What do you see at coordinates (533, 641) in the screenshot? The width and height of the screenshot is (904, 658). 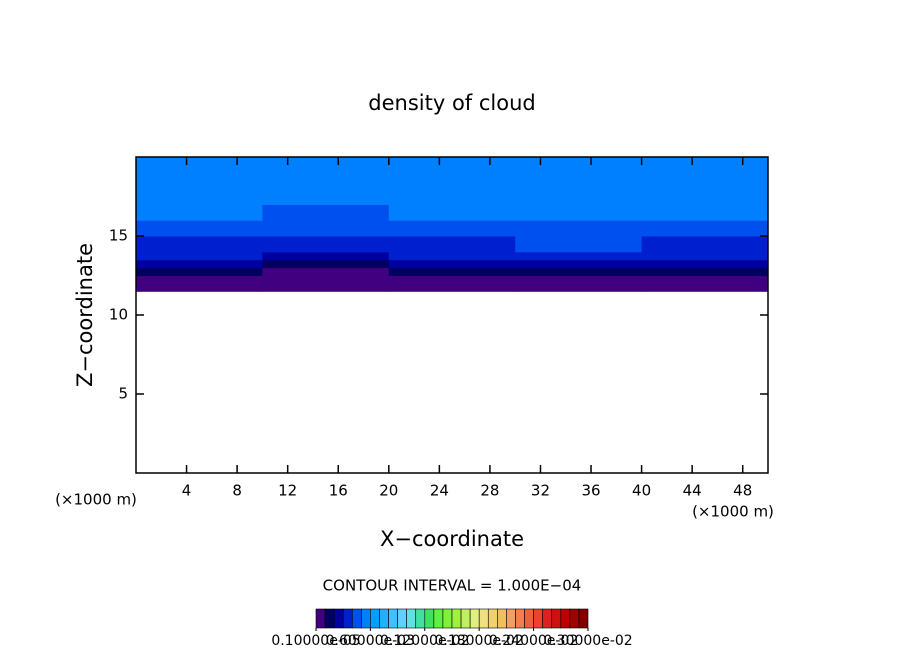 I see `colorbar-tick-label: 0.24000e-02` at bounding box center [533, 641].